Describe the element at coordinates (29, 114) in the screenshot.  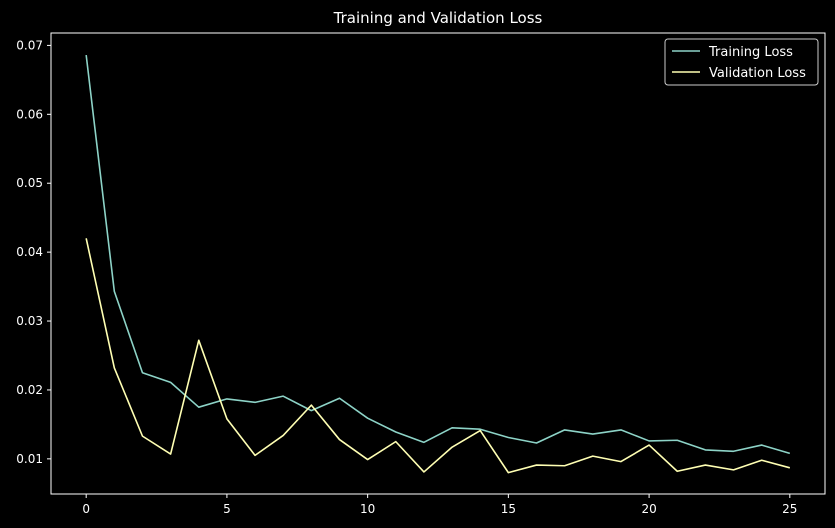
I see `y-tick-label: 0.06` at that location.